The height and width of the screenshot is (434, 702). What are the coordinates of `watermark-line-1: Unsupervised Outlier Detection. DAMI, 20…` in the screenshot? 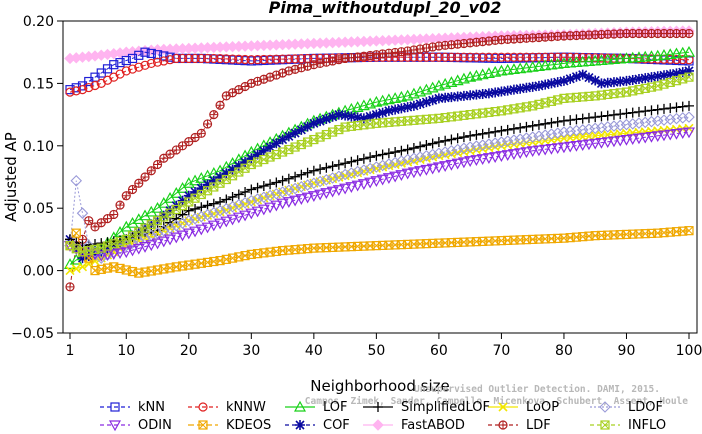 It's located at (537, 389).